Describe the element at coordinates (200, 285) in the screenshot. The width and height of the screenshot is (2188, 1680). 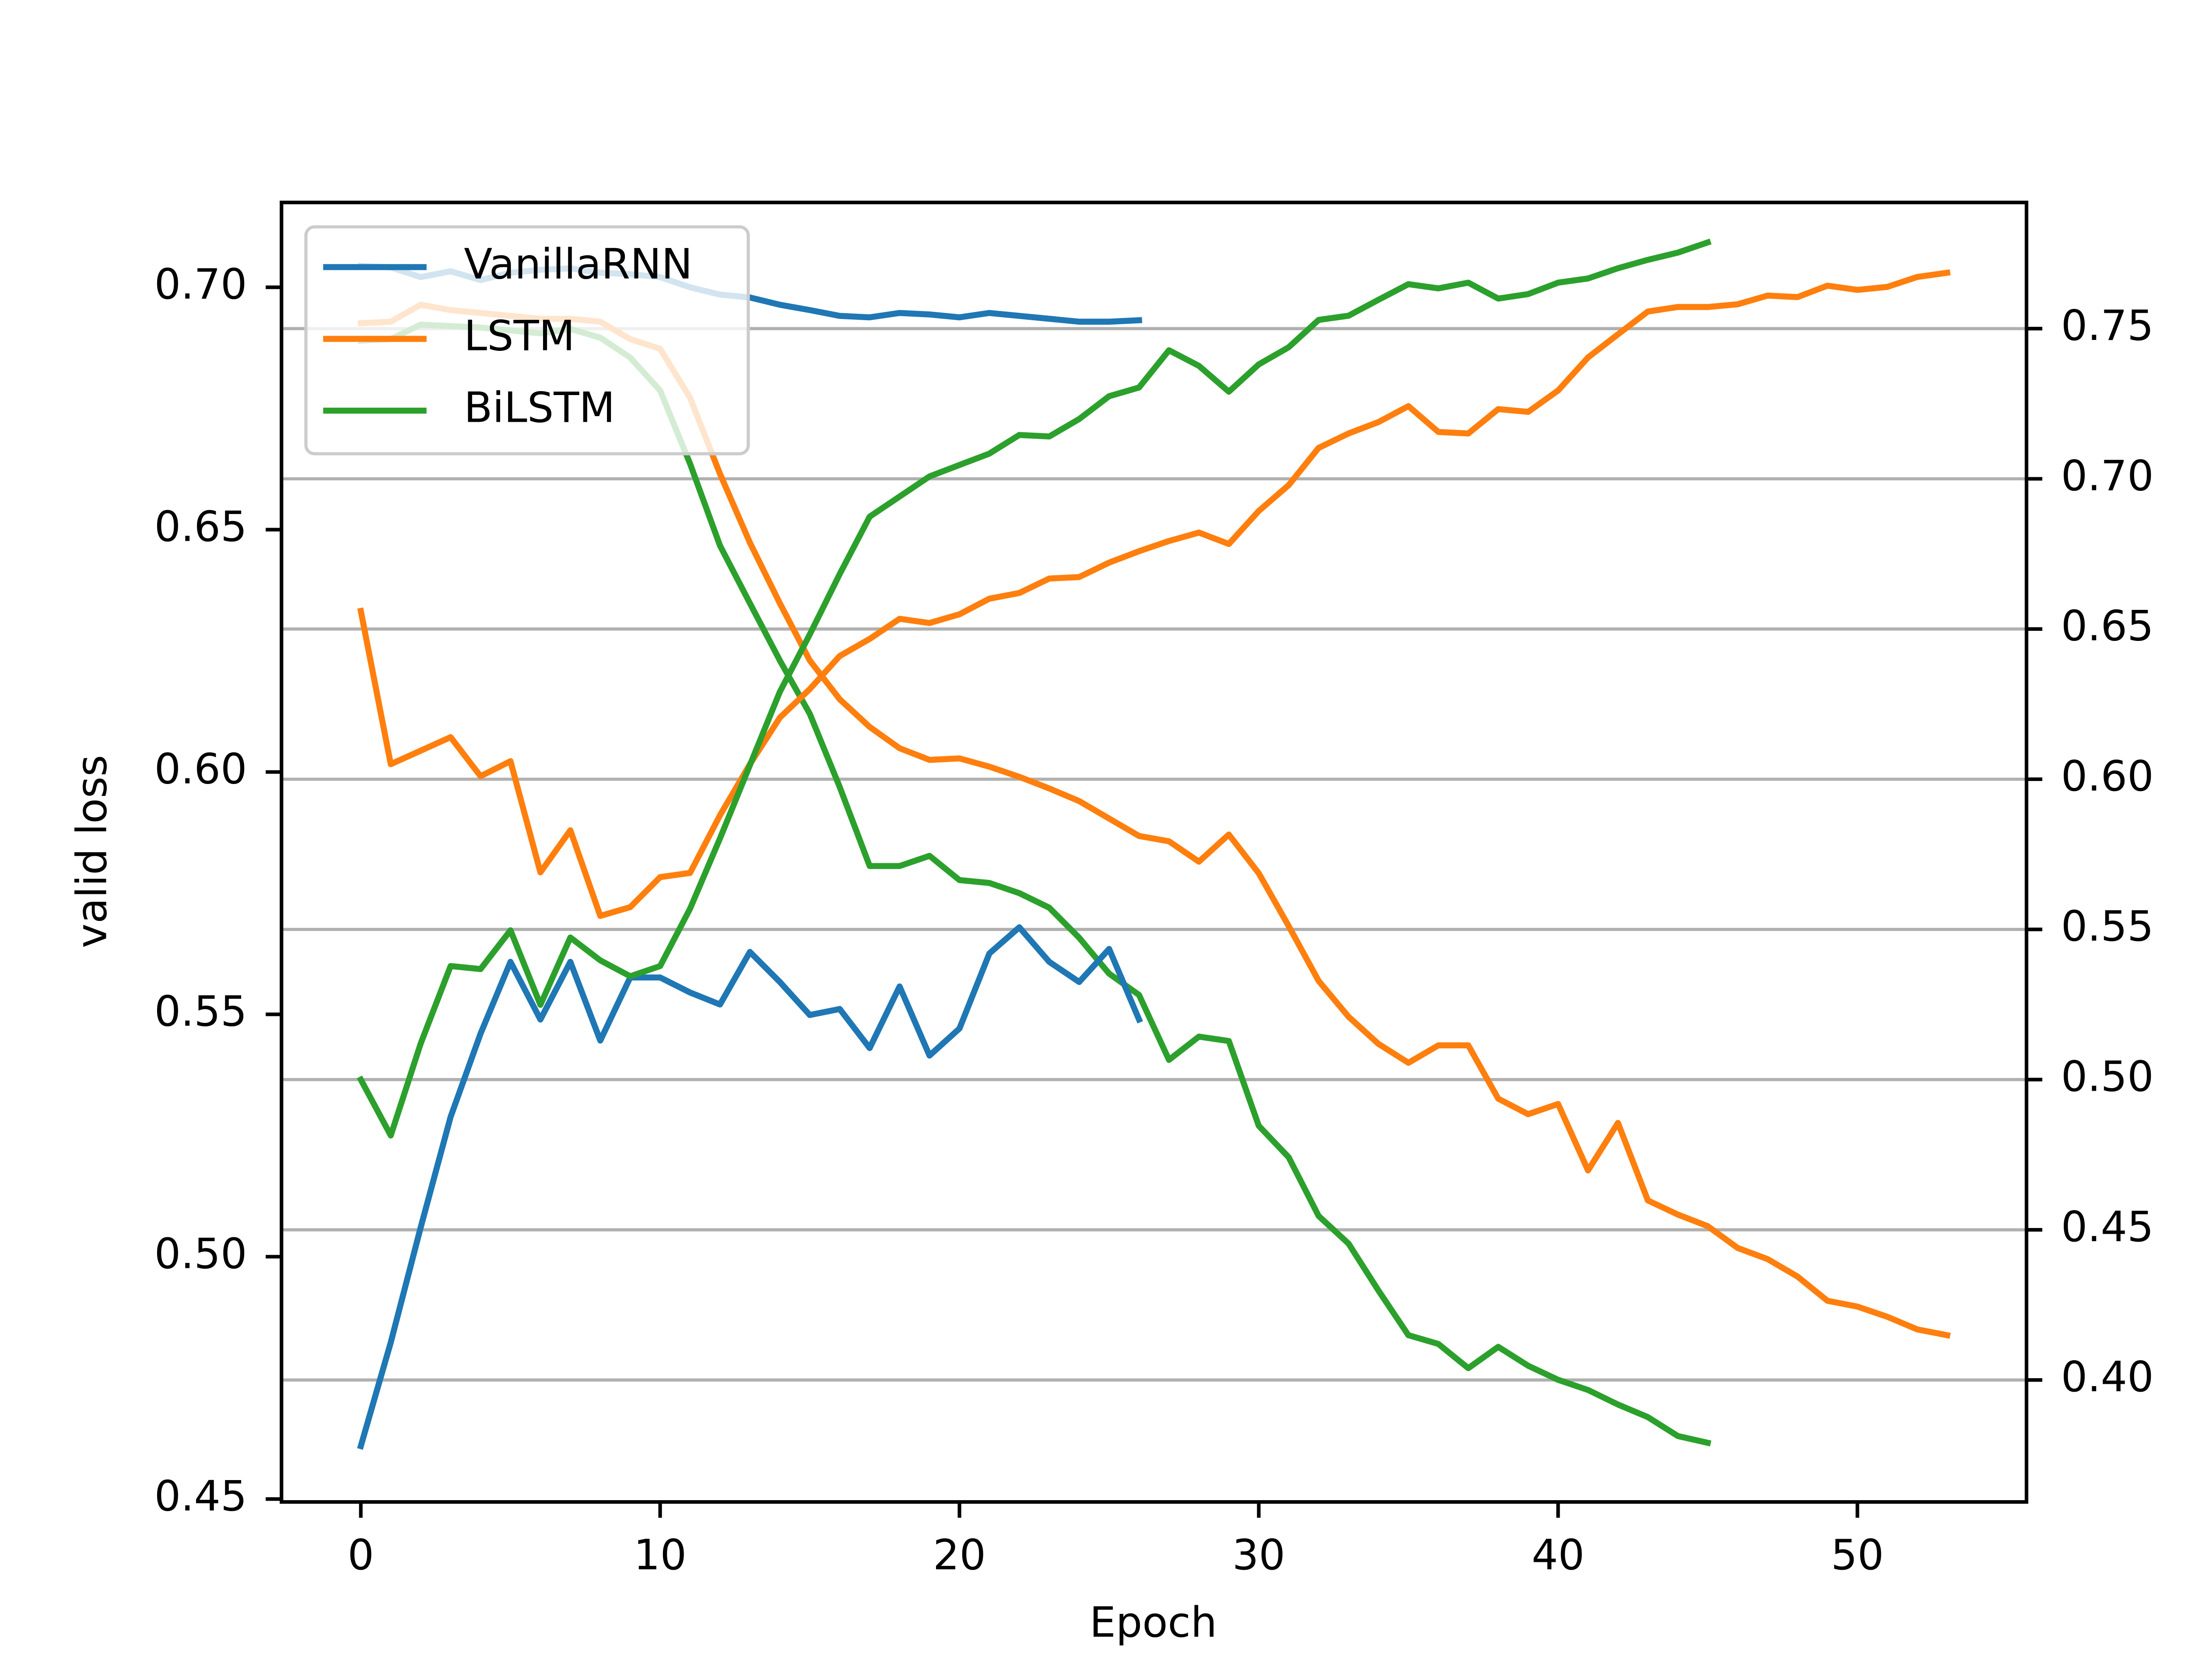
I see `y-tick-label: 0.70` at that location.